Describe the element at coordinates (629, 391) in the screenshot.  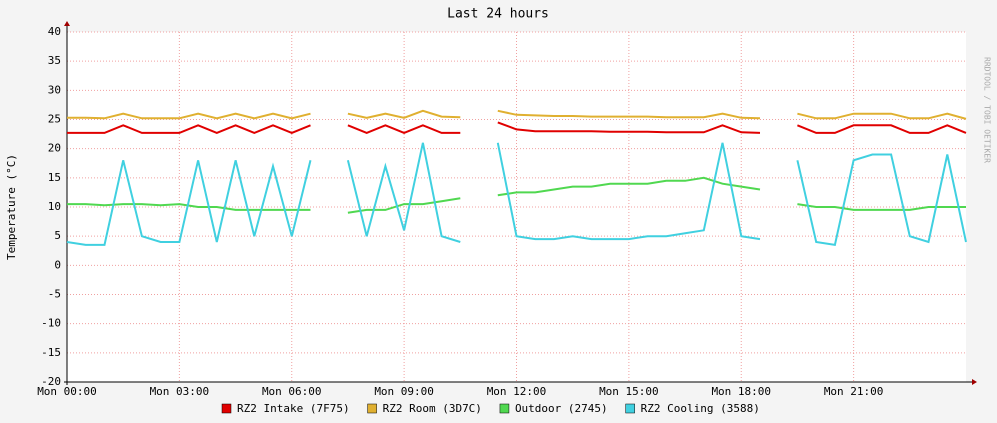
I see `x-tick-label: Mon 15:00` at that location.